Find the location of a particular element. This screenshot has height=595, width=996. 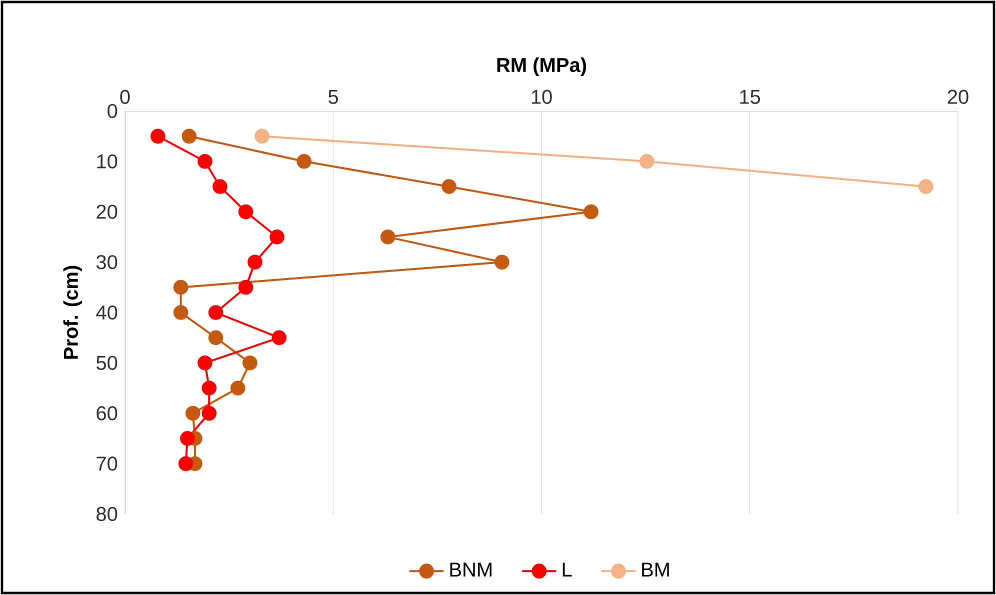

x-tick-label: 20 is located at coordinates (958, 97).